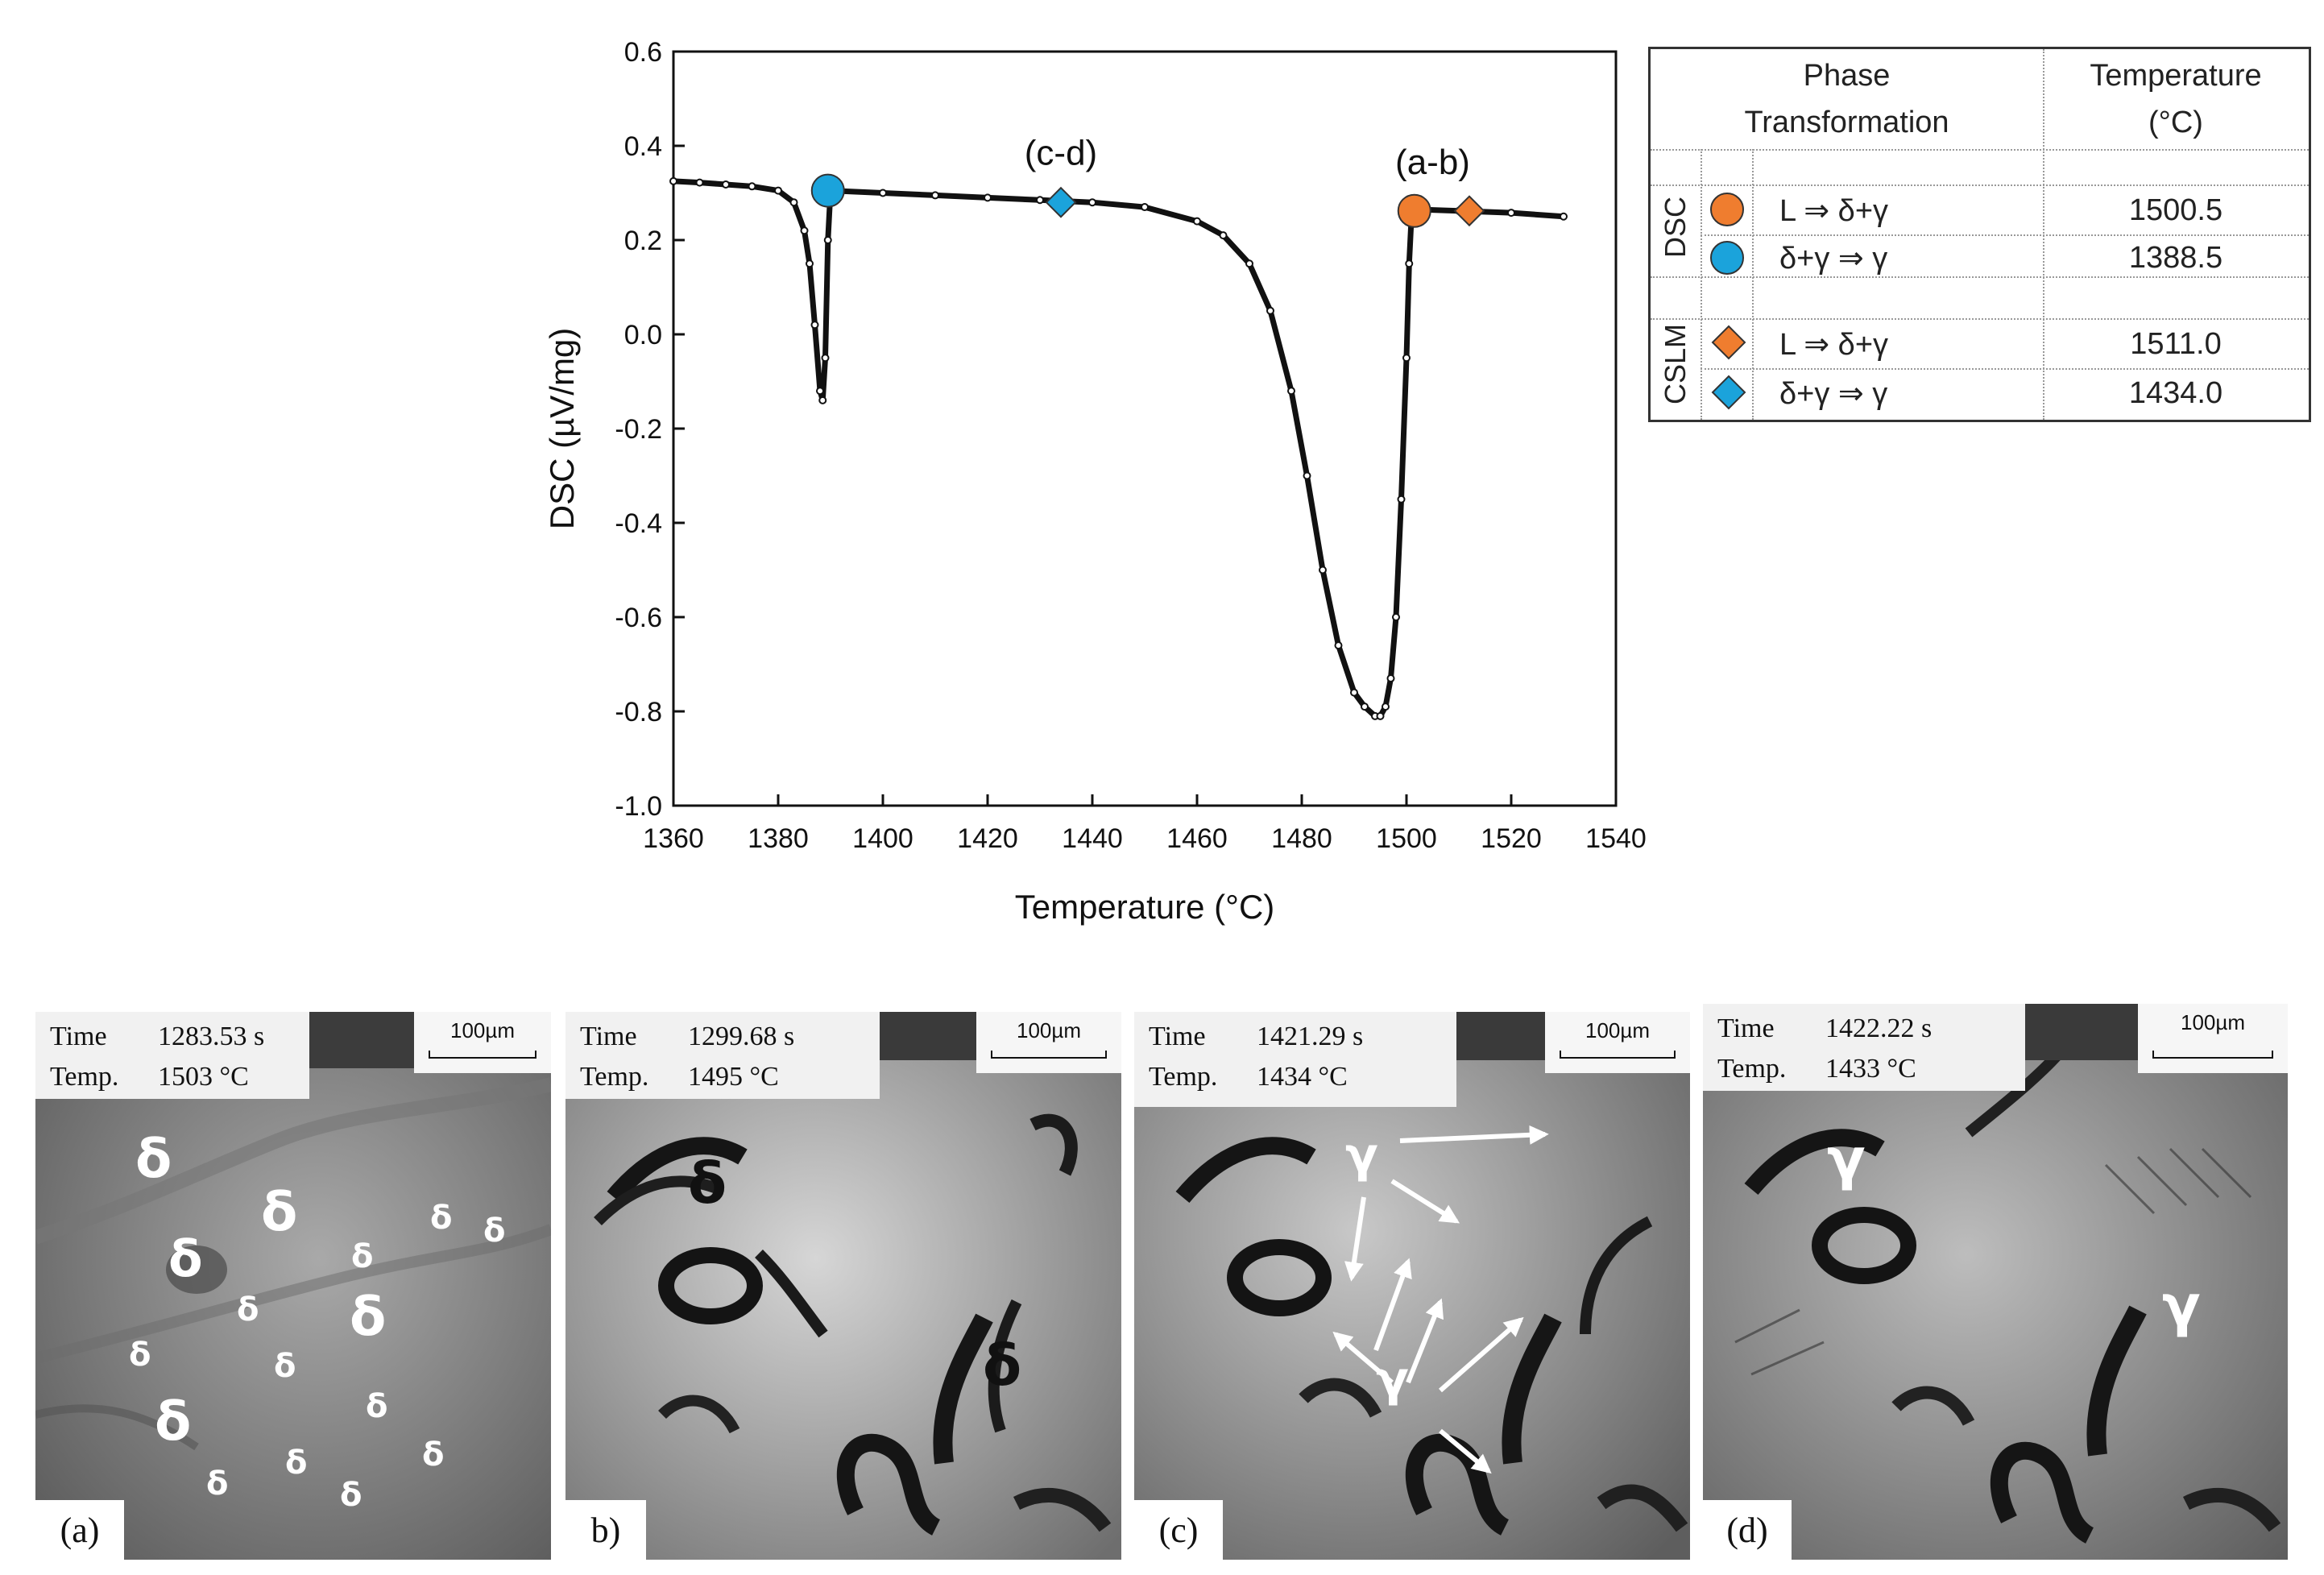 This screenshot has width=2324, height=1575. I want to click on x-tick-label: 1420, so click(988, 839).